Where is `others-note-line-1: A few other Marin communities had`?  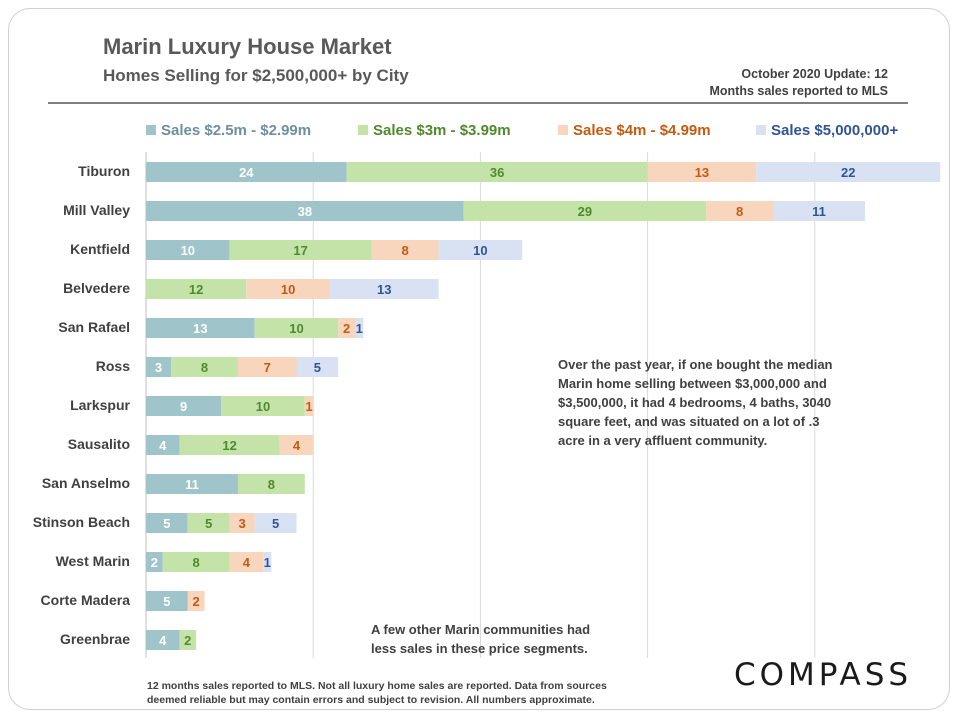 others-note-line-1: A few other Marin communities had is located at coordinates (481, 629).